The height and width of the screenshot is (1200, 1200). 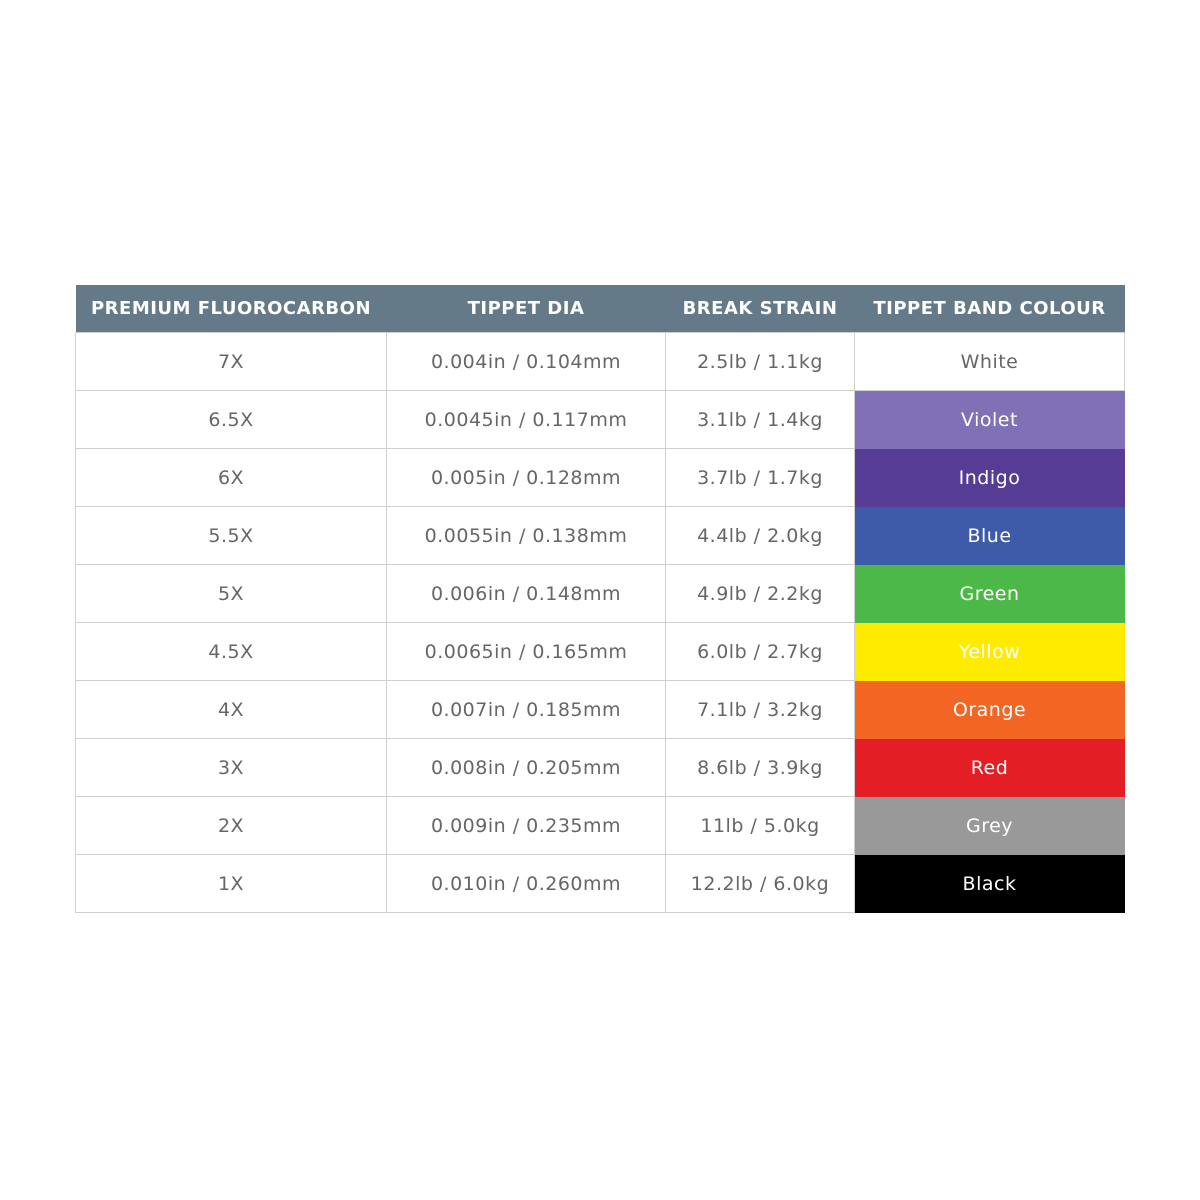 I want to click on table-row: 5X 0.006in / 0.148mm 4.9lb / 2.2kg Green, so click(x=600, y=593).